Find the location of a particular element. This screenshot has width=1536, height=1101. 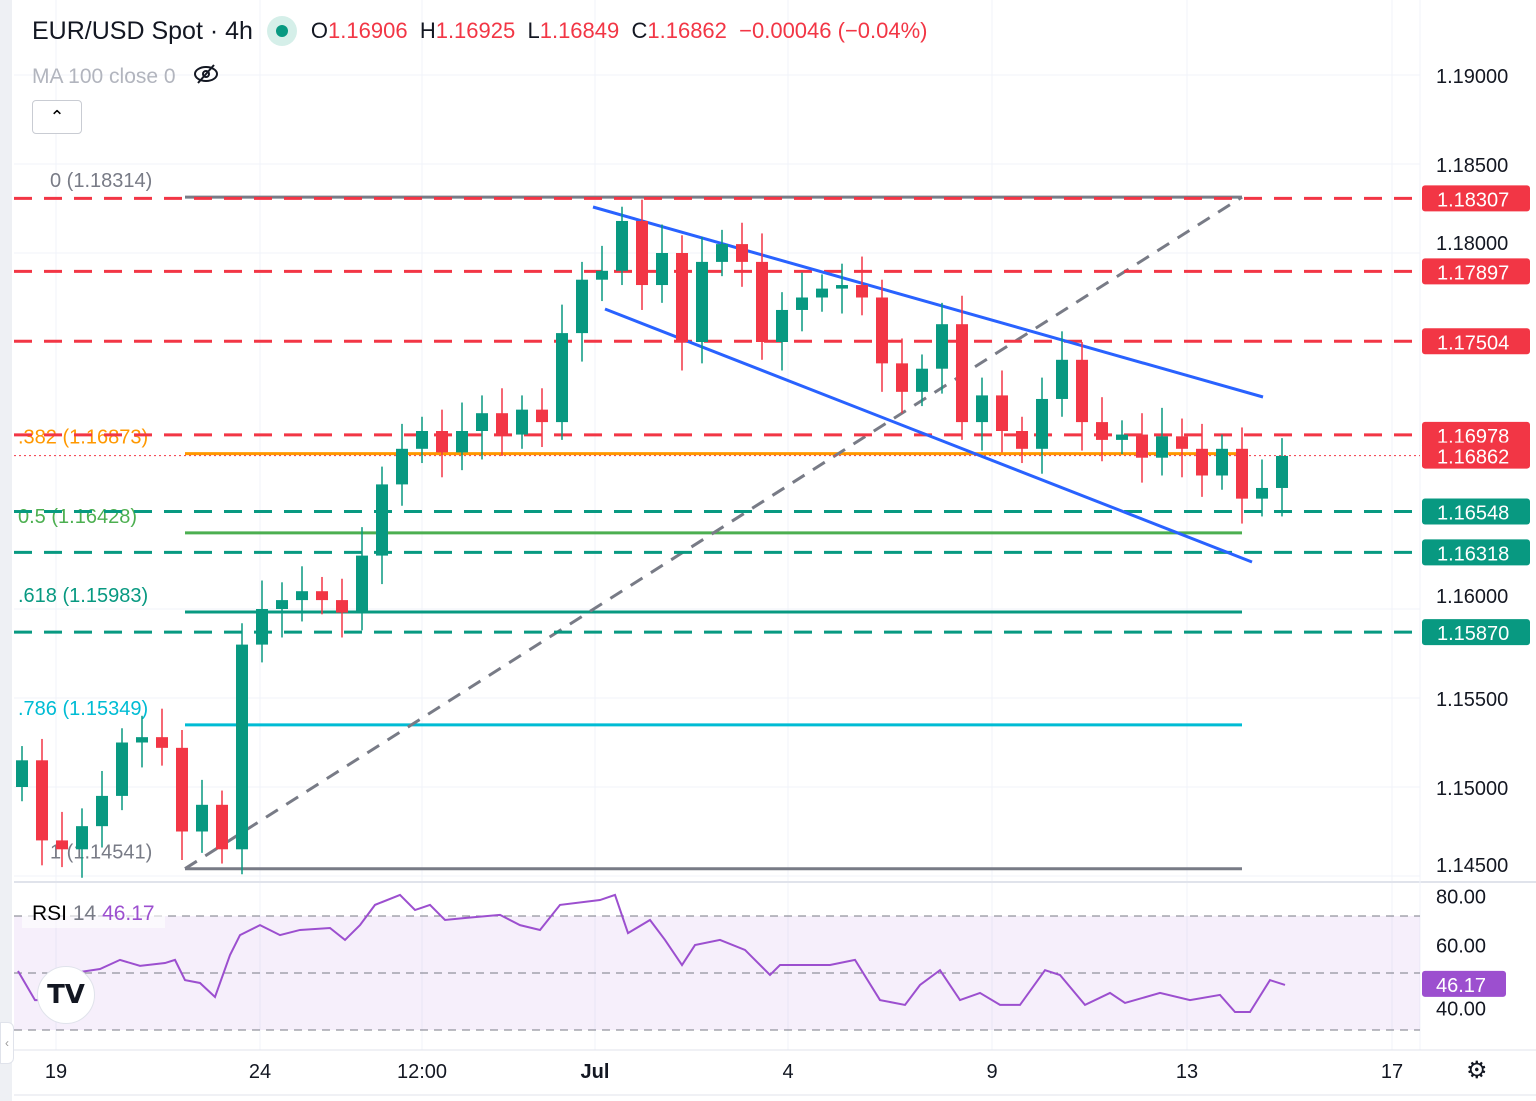

price-tag-label: 1.17897 is located at coordinates (1473, 273).